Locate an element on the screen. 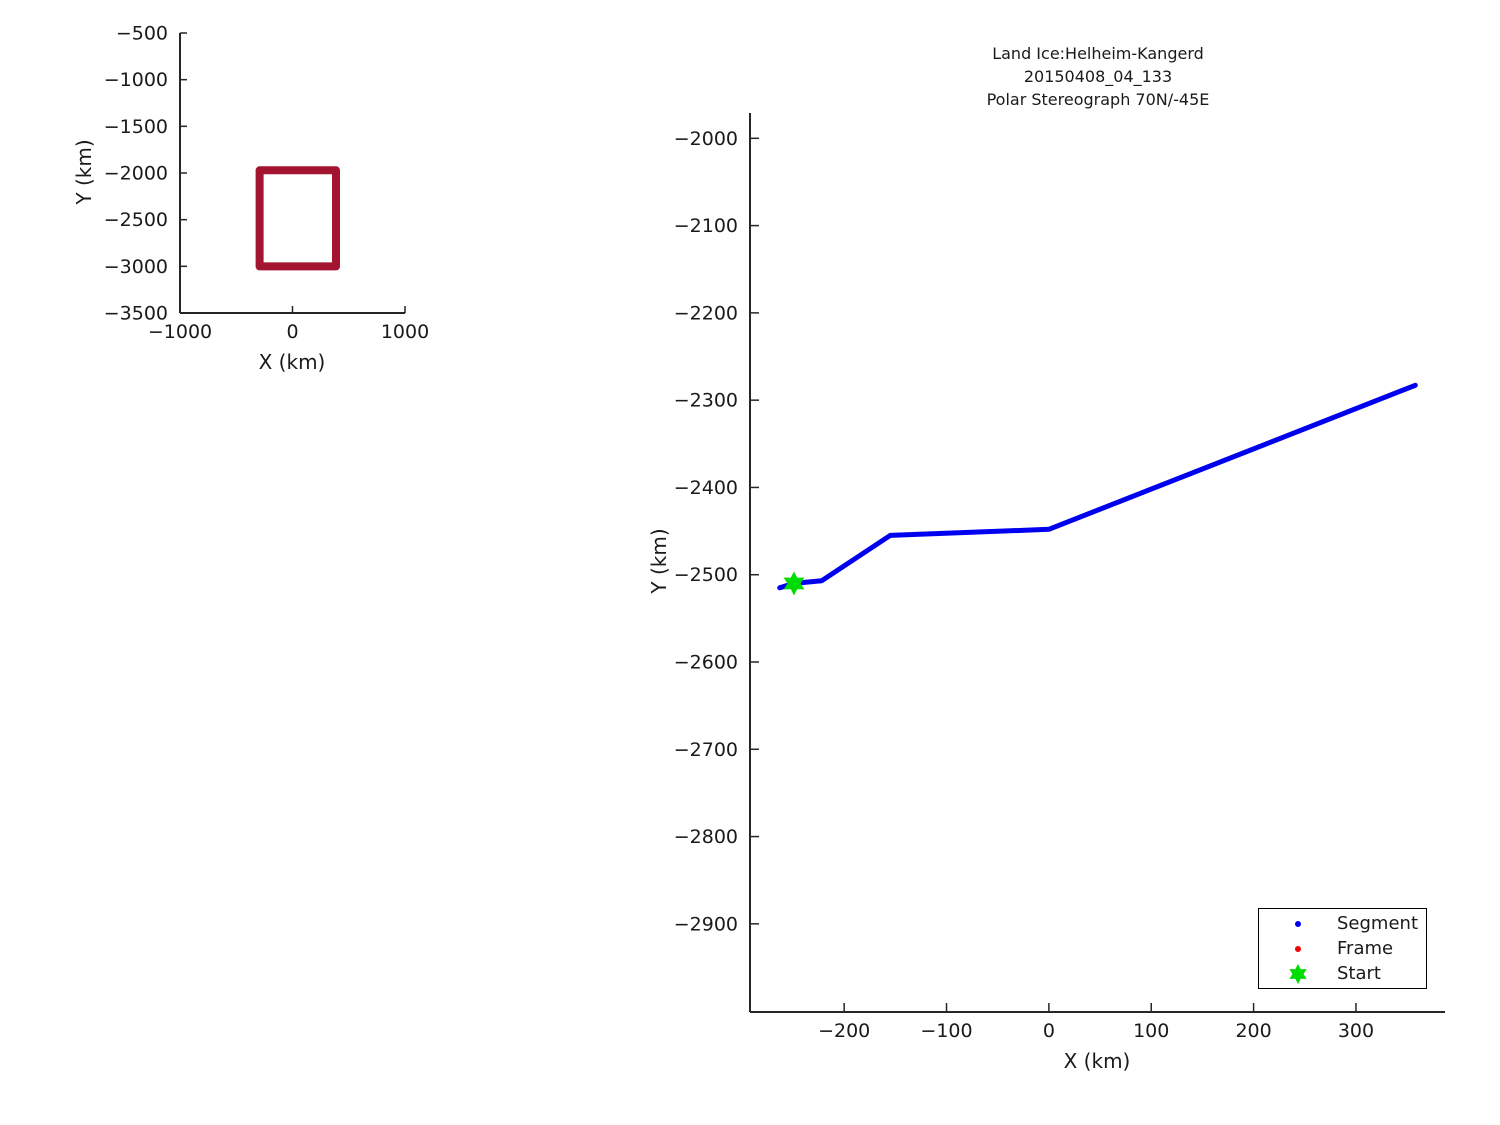 Image resolution: width=1500 pixels, height=1125 pixels. overview-x-tick-label: 0 is located at coordinates (292, 332).